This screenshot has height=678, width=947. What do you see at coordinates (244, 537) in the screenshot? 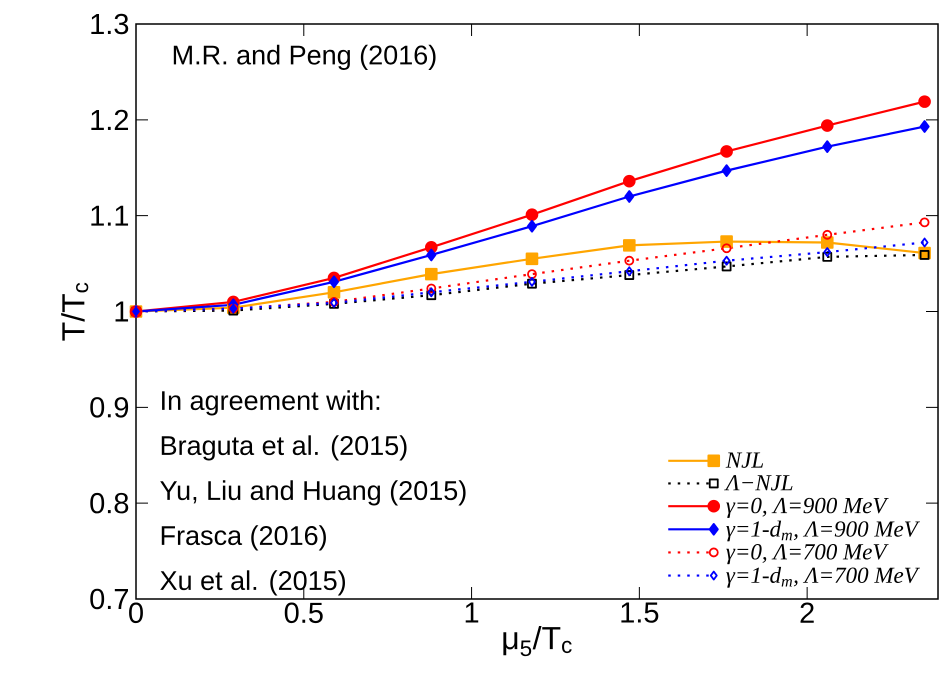
I see `annotation: Frasca (2016)` at bounding box center [244, 537].